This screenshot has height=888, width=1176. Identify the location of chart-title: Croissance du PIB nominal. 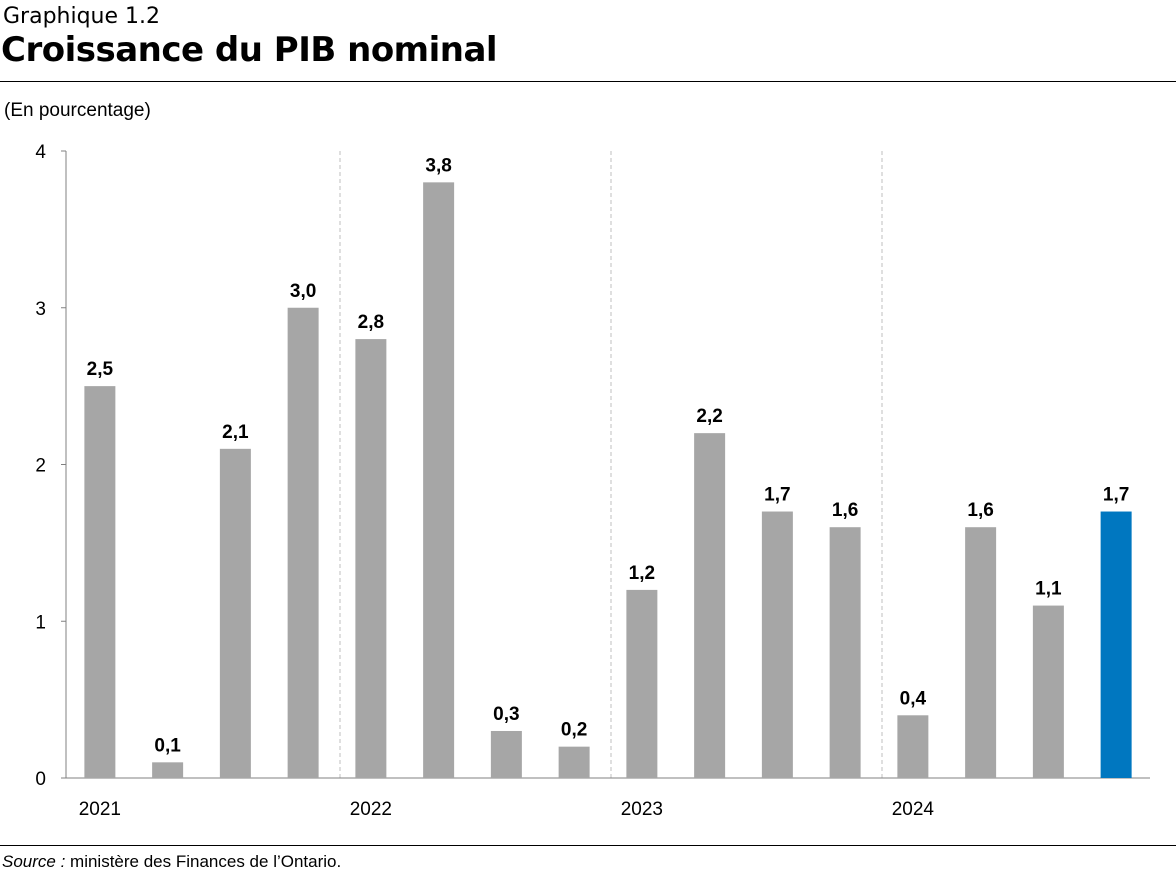
(249, 50).